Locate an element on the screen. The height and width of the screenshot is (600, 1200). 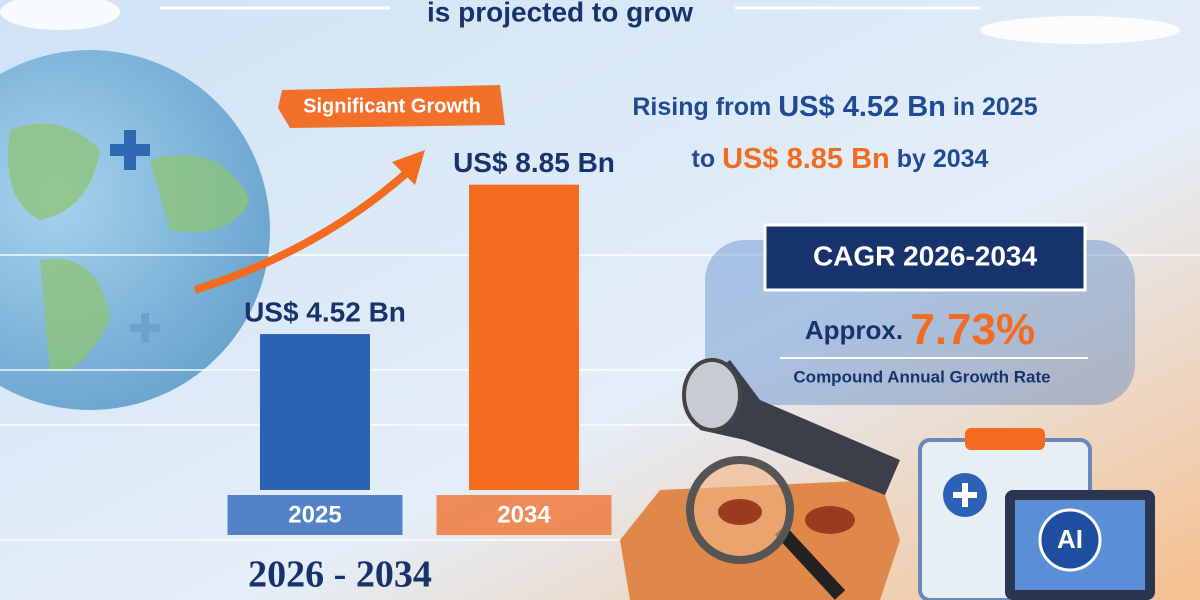
callout-text: in 2025 is located at coordinates (995, 107).